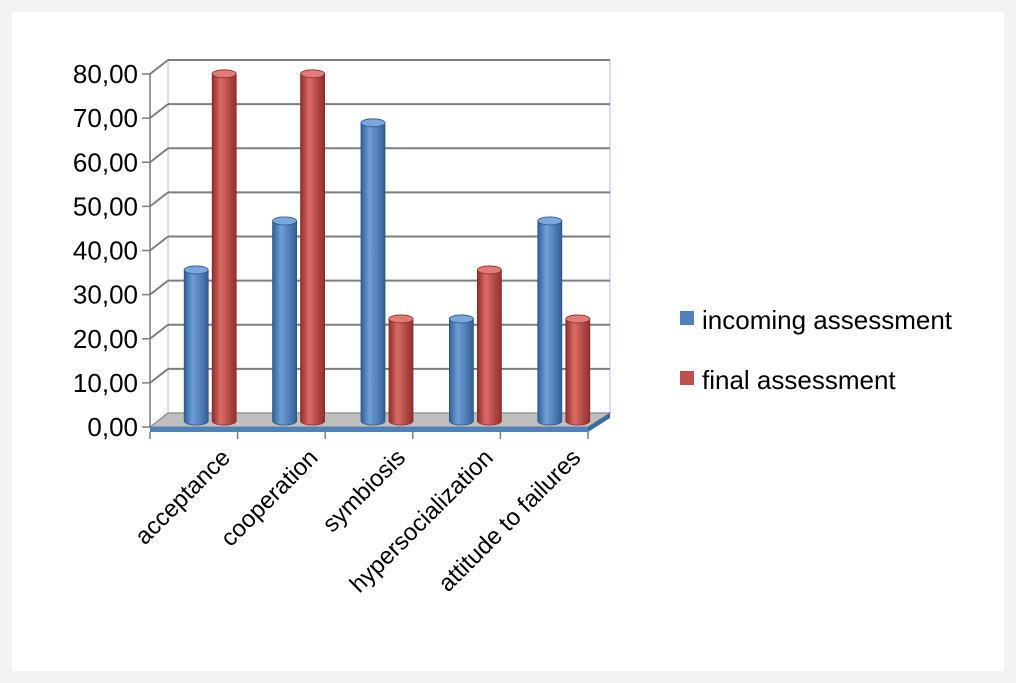  I want to click on floor-side-edge, so click(599, 422).